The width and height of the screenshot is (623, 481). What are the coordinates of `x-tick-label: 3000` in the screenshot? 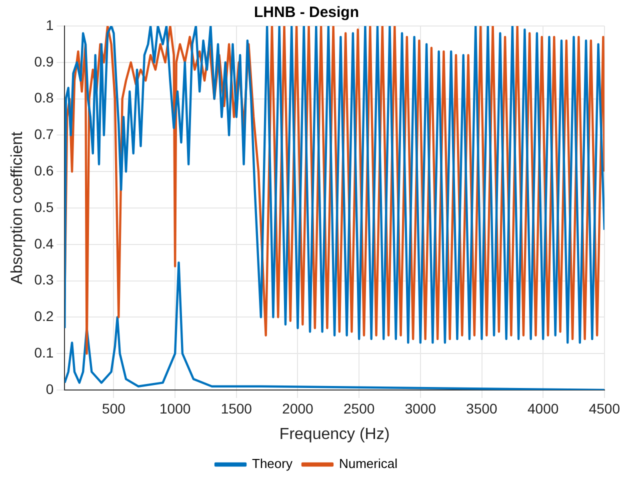 It's located at (420, 408).